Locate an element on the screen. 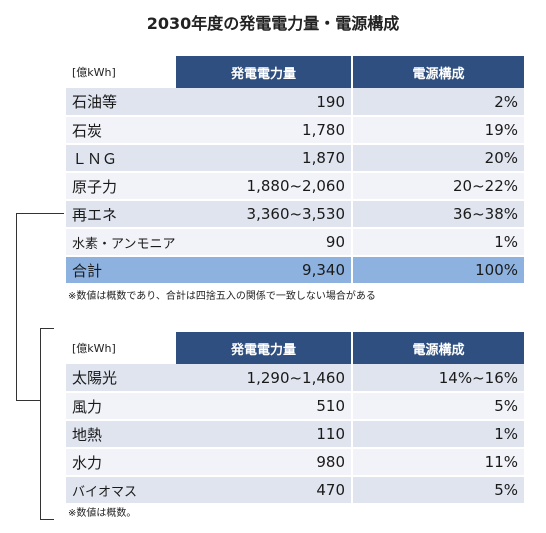  row-name: 原子力 is located at coordinates (121, 186).